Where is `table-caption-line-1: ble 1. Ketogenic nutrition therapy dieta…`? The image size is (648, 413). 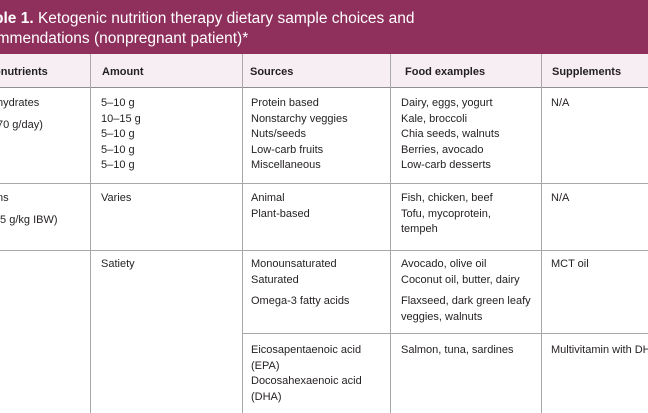
table-caption-line-1: ble 1. Ketogenic nutrition therapy dieta… is located at coordinates (207, 19).